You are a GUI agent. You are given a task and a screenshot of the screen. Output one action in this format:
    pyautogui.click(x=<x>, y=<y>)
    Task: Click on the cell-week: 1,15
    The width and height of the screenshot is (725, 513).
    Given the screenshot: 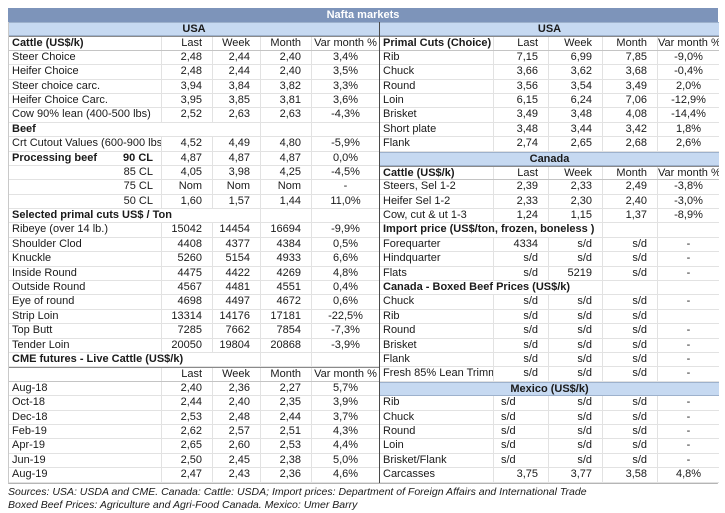 What is the action you would take?
    pyautogui.click(x=576, y=216)
    